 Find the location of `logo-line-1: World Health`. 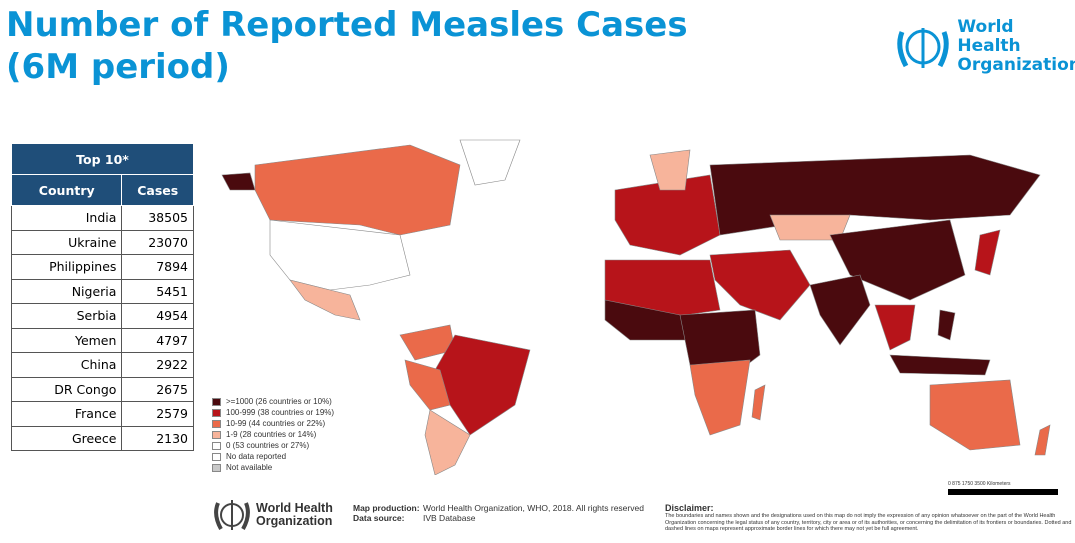

logo-line-1: World Health is located at coordinates (989, 36).